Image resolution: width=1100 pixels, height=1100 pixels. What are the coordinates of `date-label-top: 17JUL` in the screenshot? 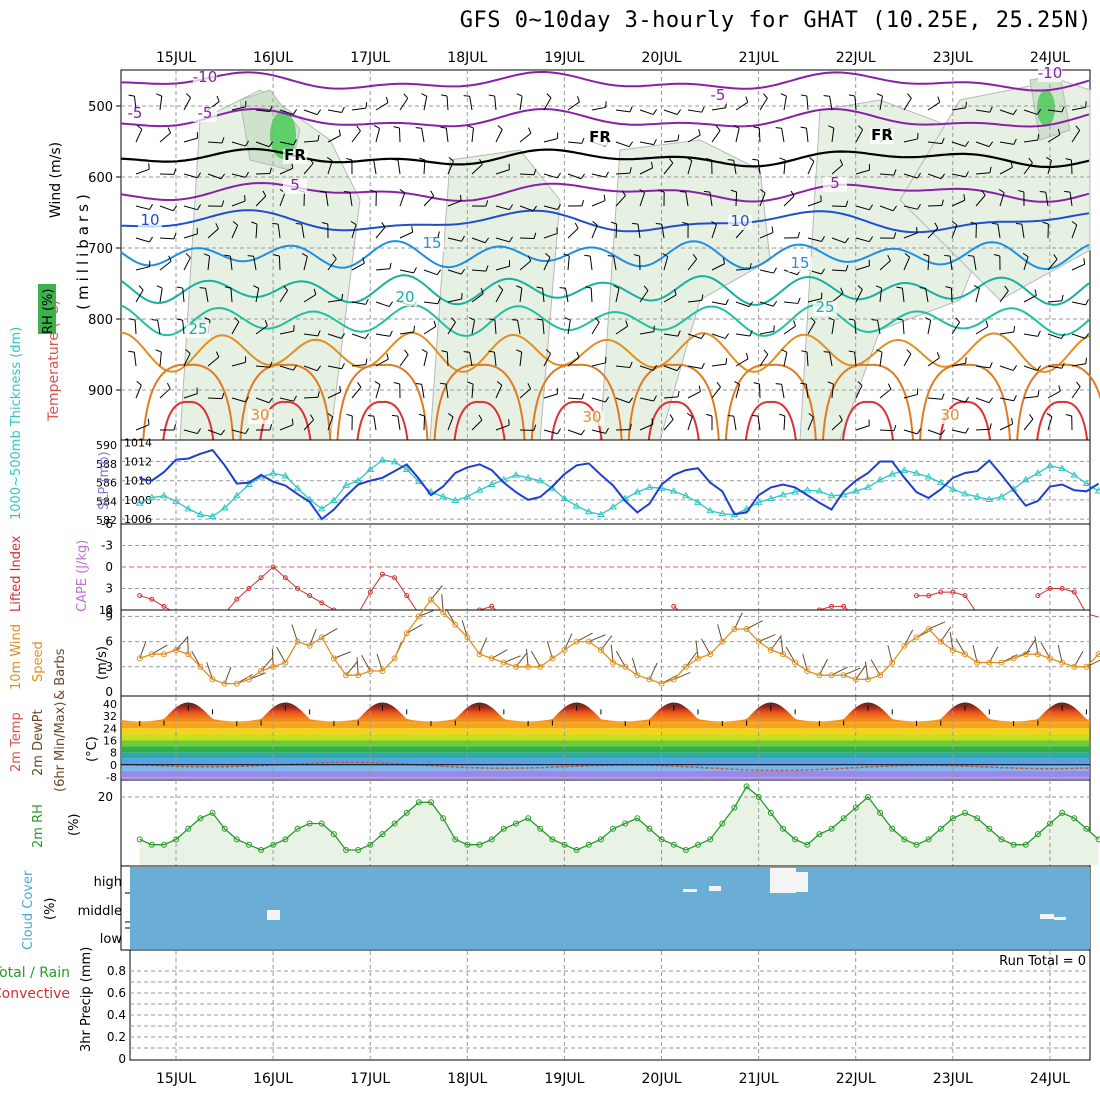 It's located at (370, 58).